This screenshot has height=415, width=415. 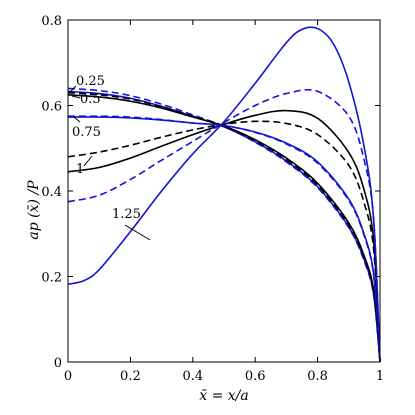 What do you see at coordinates (51, 21) in the screenshot?
I see `y-tick-label: 0.8` at bounding box center [51, 21].